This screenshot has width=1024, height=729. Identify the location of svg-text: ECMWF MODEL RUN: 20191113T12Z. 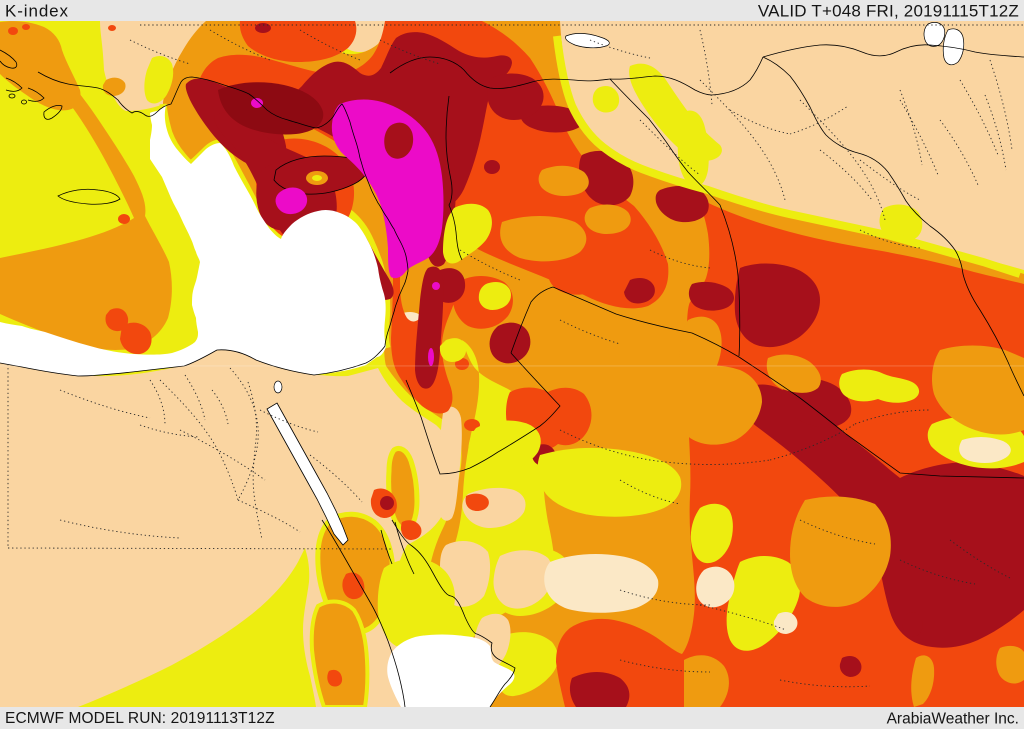
(140, 718).